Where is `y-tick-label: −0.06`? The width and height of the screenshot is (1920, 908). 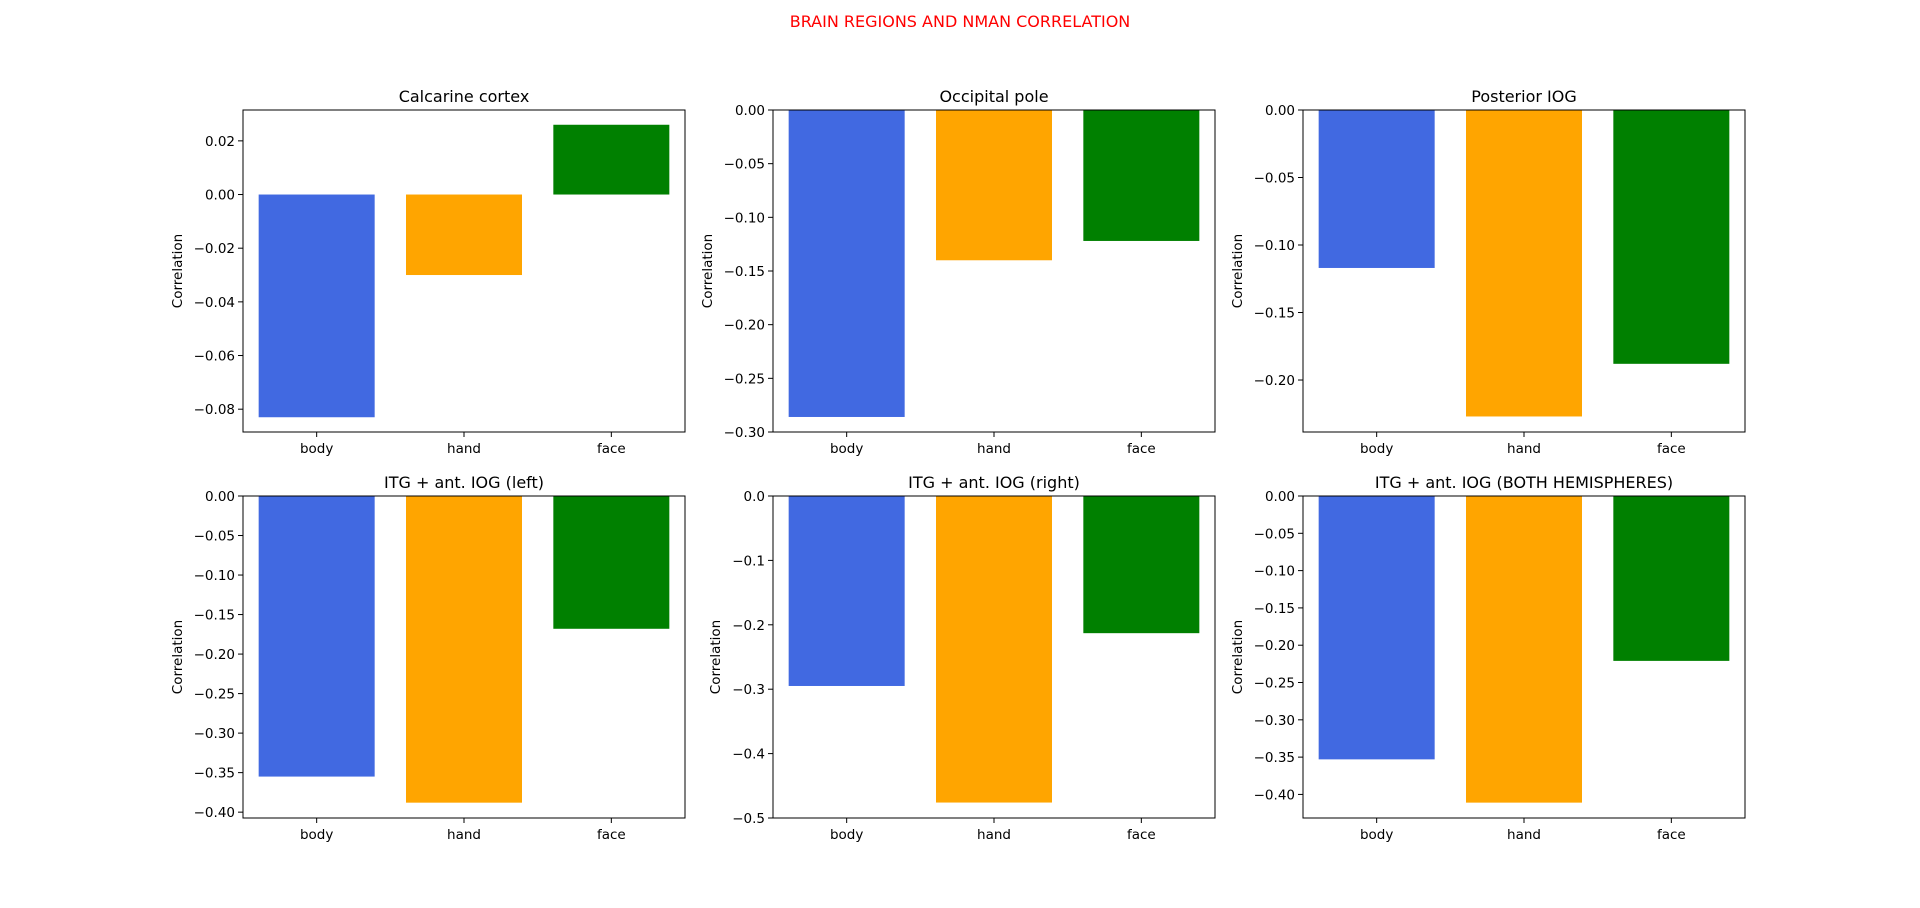 y-tick-label: −0.06 is located at coordinates (214, 357).